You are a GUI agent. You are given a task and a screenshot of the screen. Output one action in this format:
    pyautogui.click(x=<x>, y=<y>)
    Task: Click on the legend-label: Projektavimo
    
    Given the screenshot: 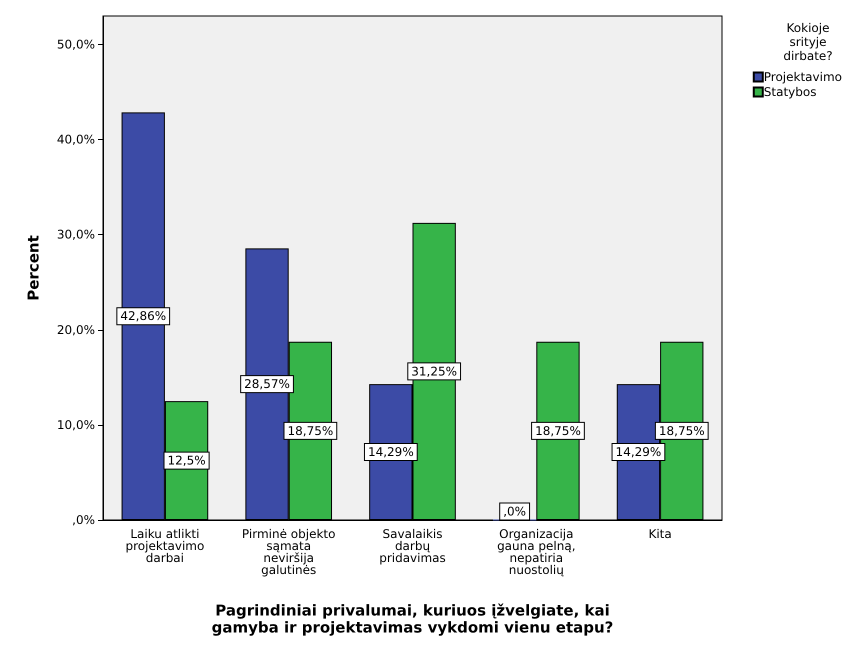 What is the action you would take?
    pyautogui.click(x=803, y=77)
    